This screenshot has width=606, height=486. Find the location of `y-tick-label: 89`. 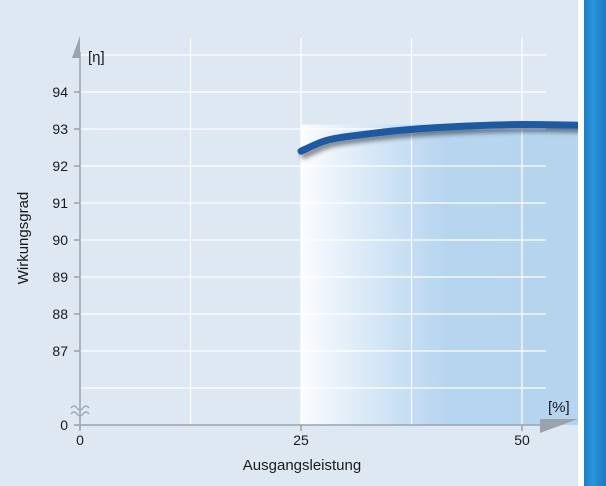

y-tick-label: 89 is located at coordinates (60, 277).